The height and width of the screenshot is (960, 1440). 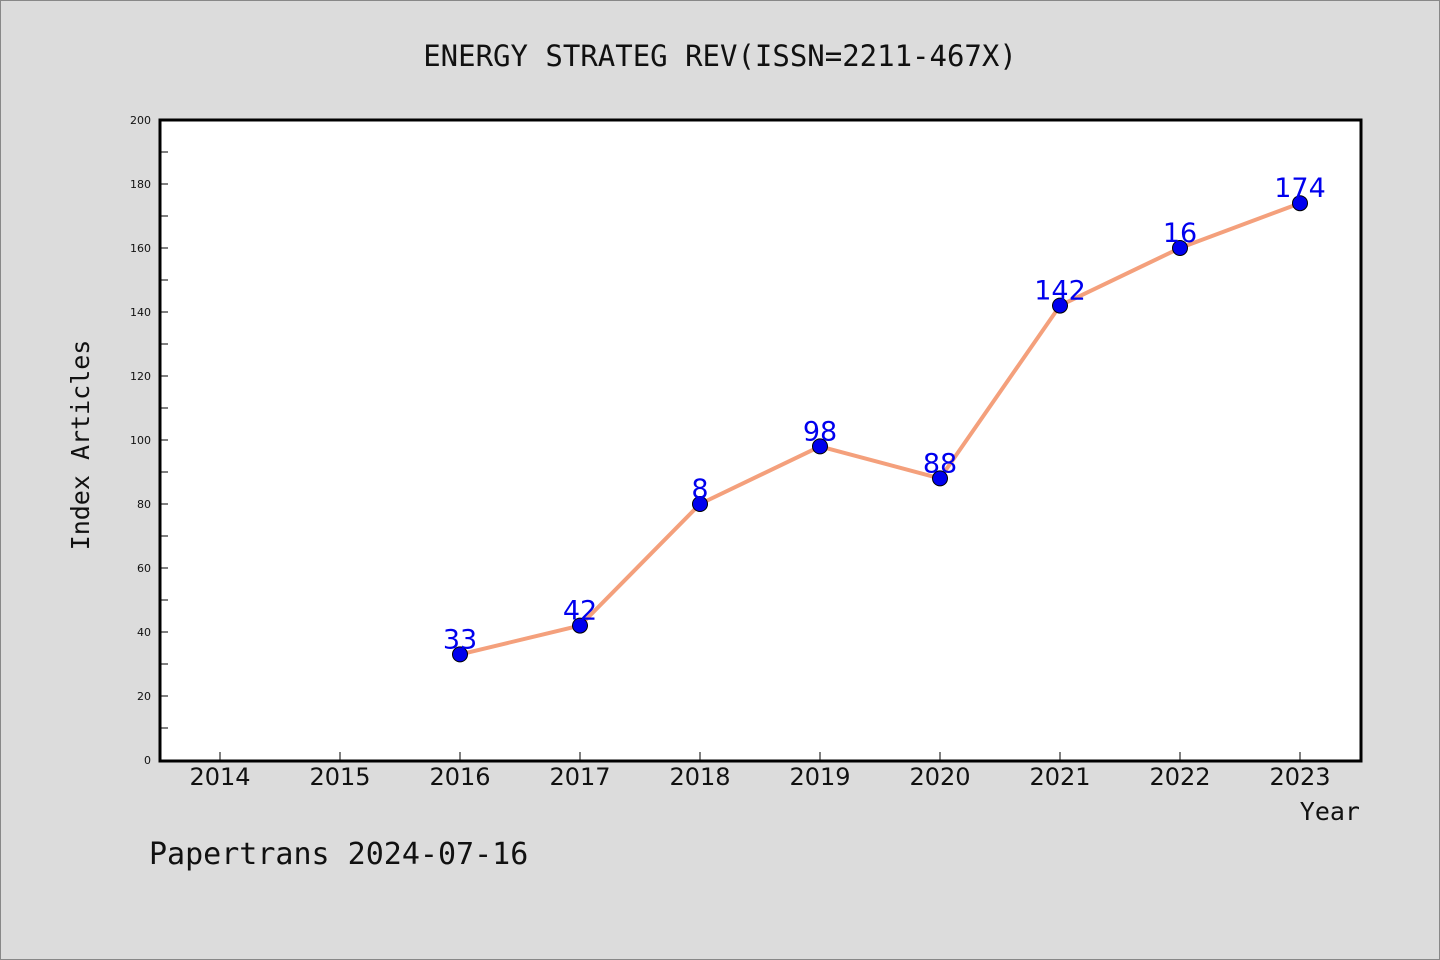 What do you see at coordinates (144, 696) in the screenshot?
I see `y-tick-label: 20` at bounding box center [144, 696].